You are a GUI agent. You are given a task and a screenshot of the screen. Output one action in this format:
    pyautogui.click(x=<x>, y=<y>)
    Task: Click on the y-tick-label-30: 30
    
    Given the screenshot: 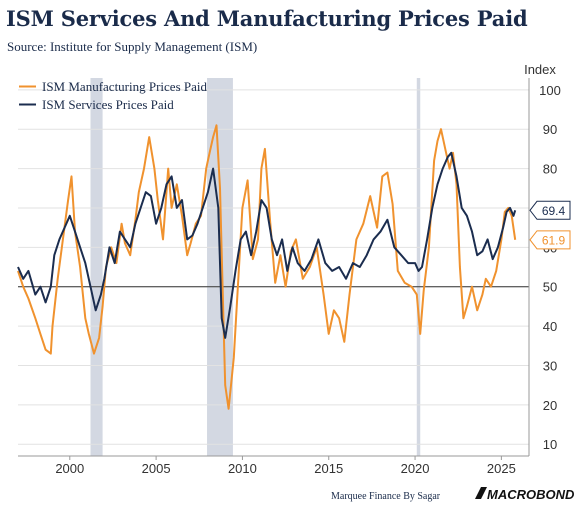 What is the action you would take?
    pyautogui.click(x=550, y=365)
    